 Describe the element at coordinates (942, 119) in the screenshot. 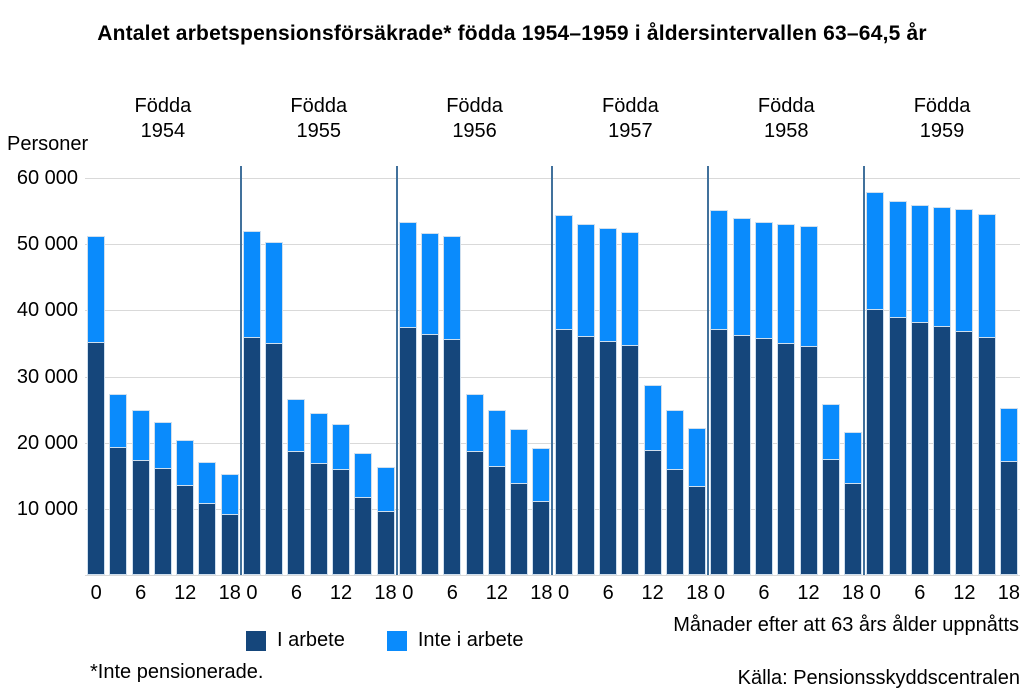

I see `panel-header-1959: Födda 1959` at that location.